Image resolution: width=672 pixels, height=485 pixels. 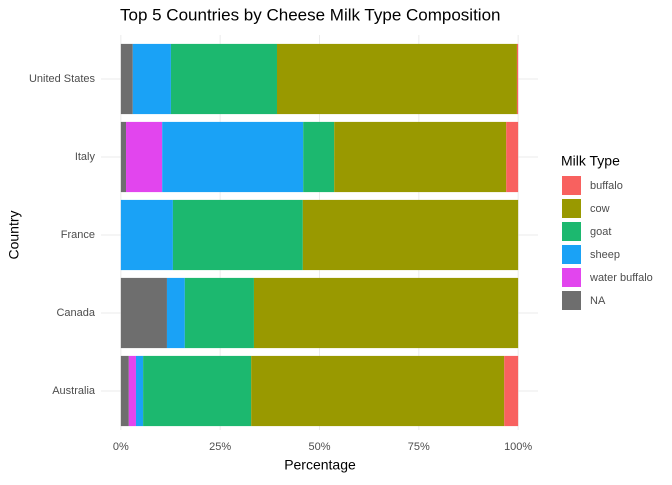 What do you see at coordinates (14, 234) in the screenshot?
I see `y-axis-title: Country` at bounding box center [14, 234].